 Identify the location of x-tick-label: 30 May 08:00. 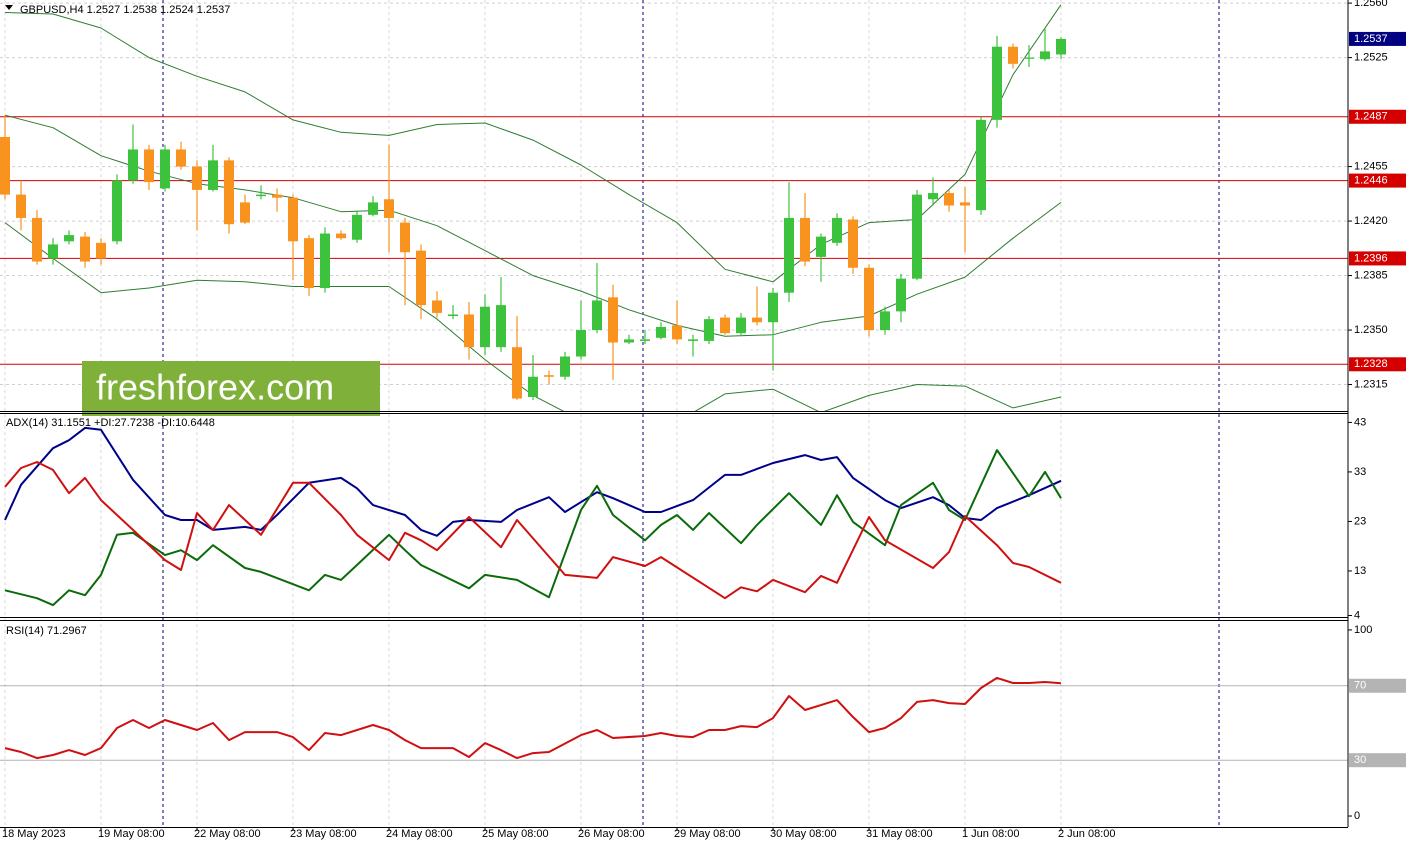
(803, 834).